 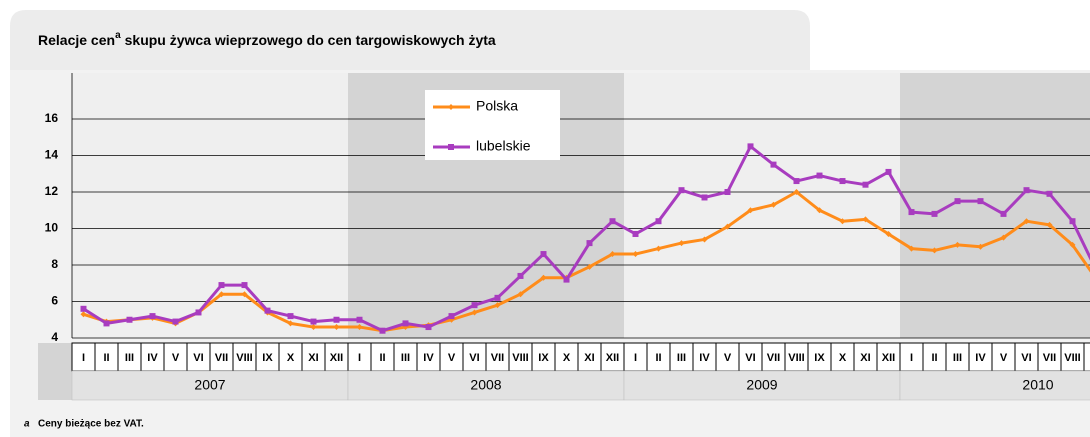 I want to click on y-tick-label: 8, so click(x=54, y=264).